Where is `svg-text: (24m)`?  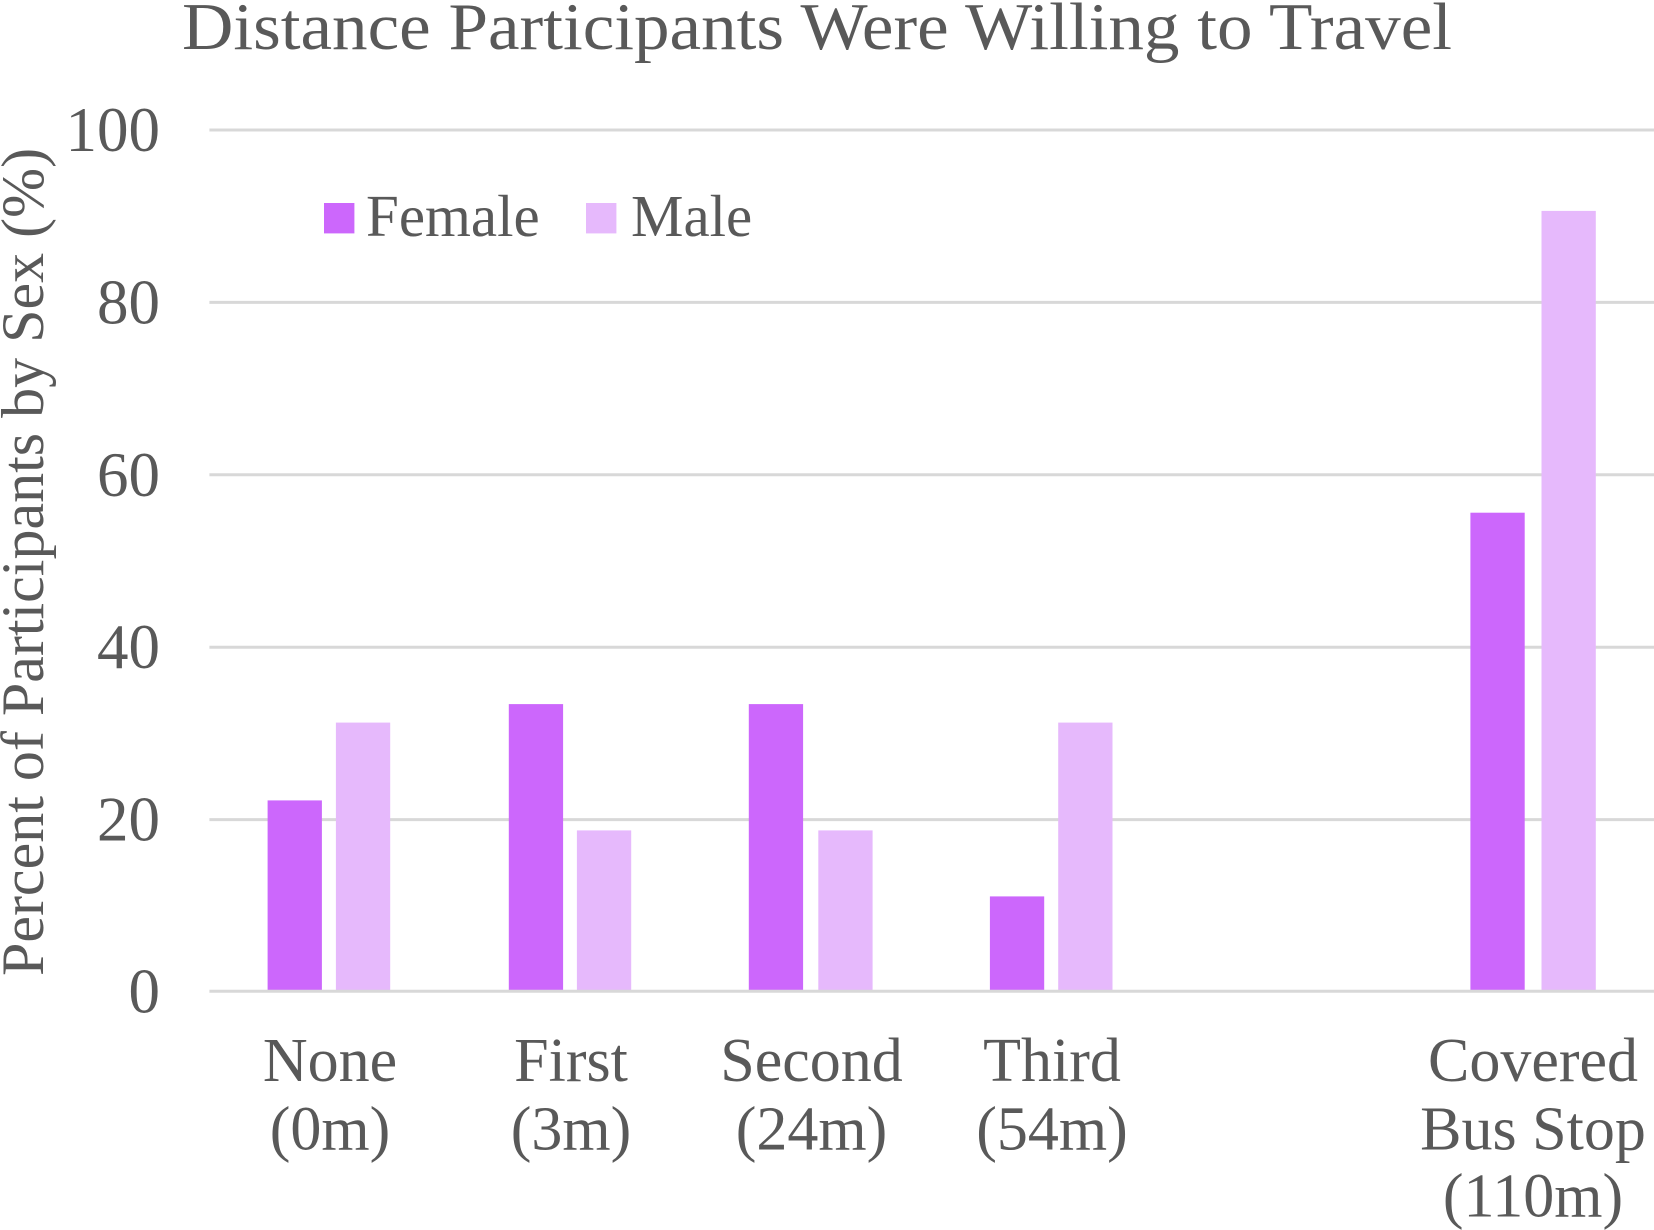
svg-text: (24m) is located at coordinates (812, 1129).